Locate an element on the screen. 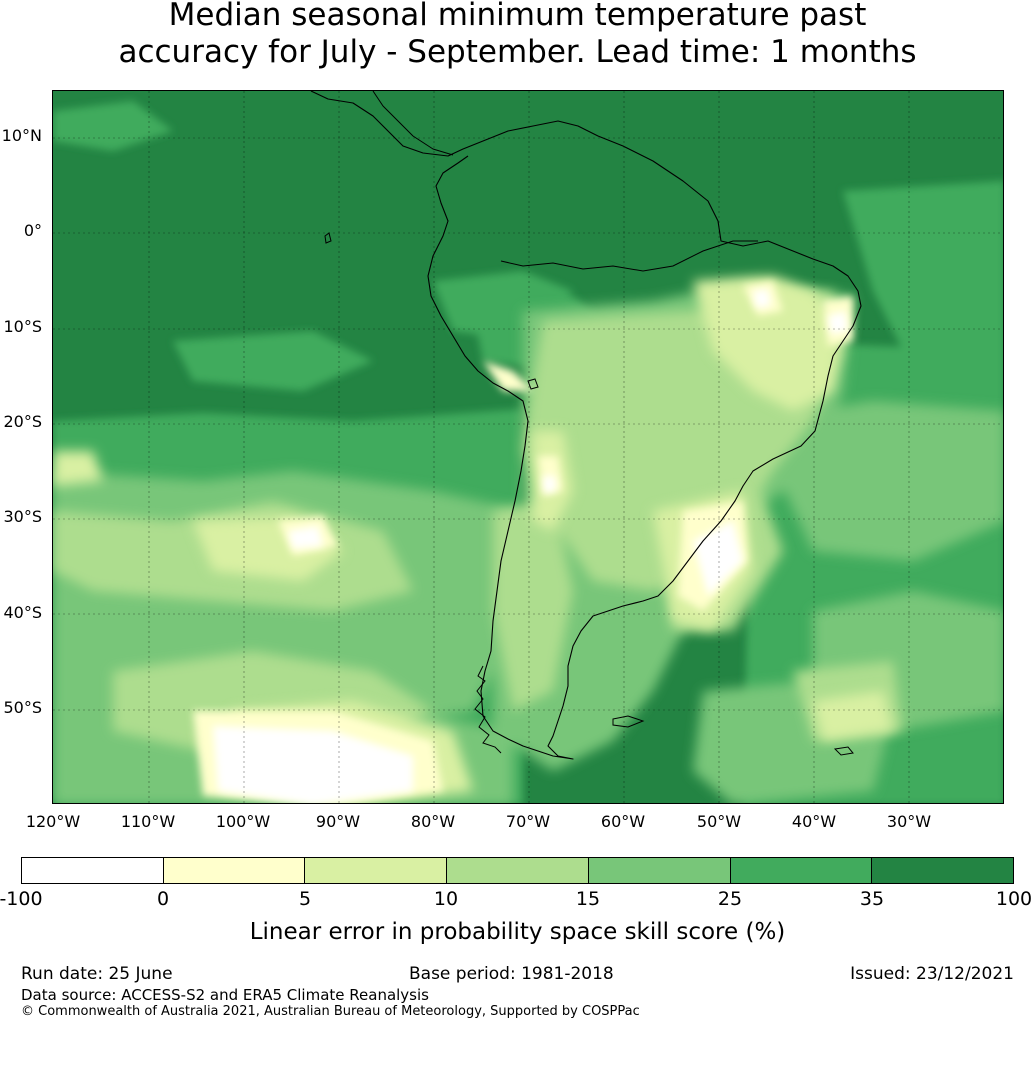 This screenshot has width=1035, height=1065. lat-label-10s: 10°S is located at coordinates (22, 326).